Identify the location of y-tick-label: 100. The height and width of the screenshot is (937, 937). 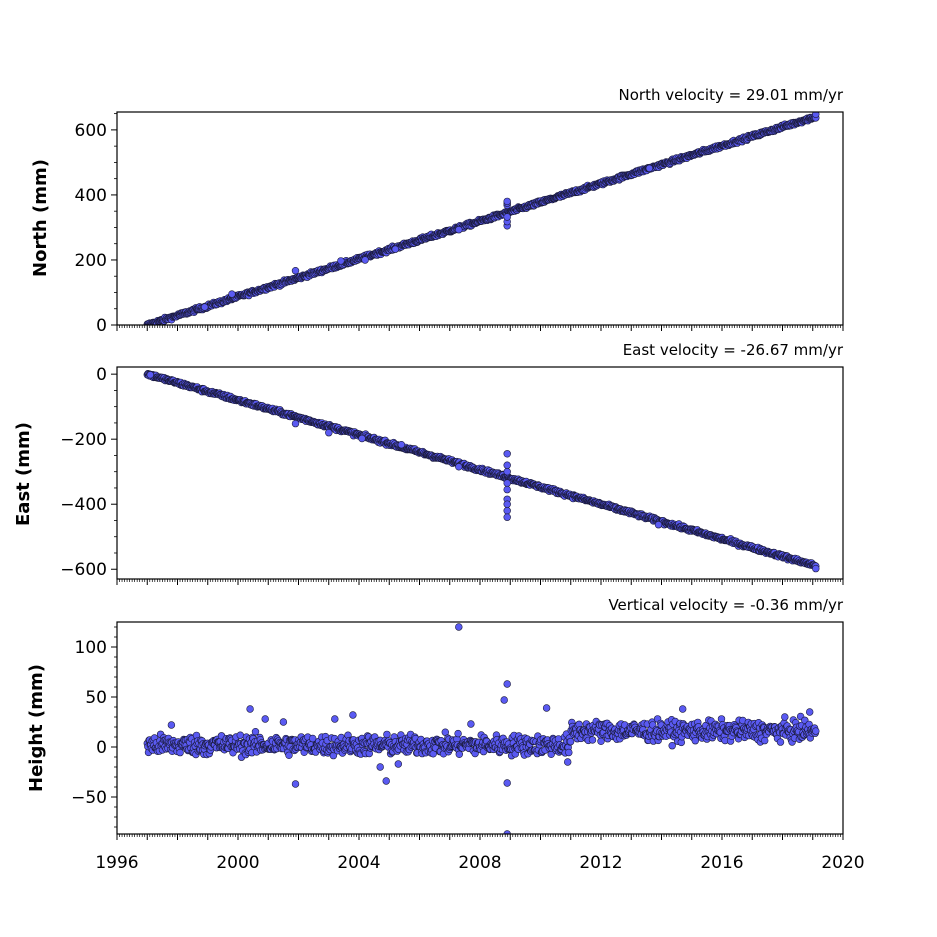
(91, 648).